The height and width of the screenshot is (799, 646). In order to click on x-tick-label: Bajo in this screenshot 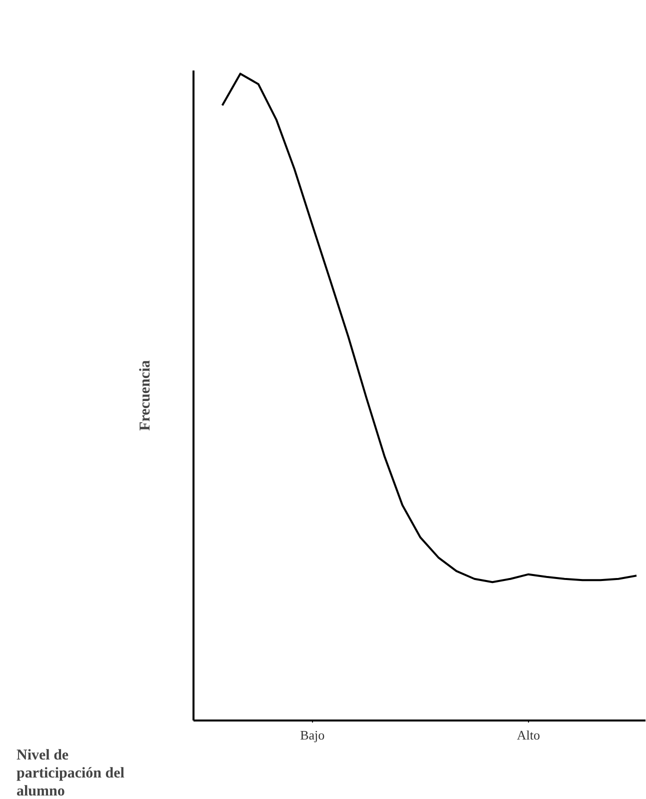, I will do `click(312, 735)`.